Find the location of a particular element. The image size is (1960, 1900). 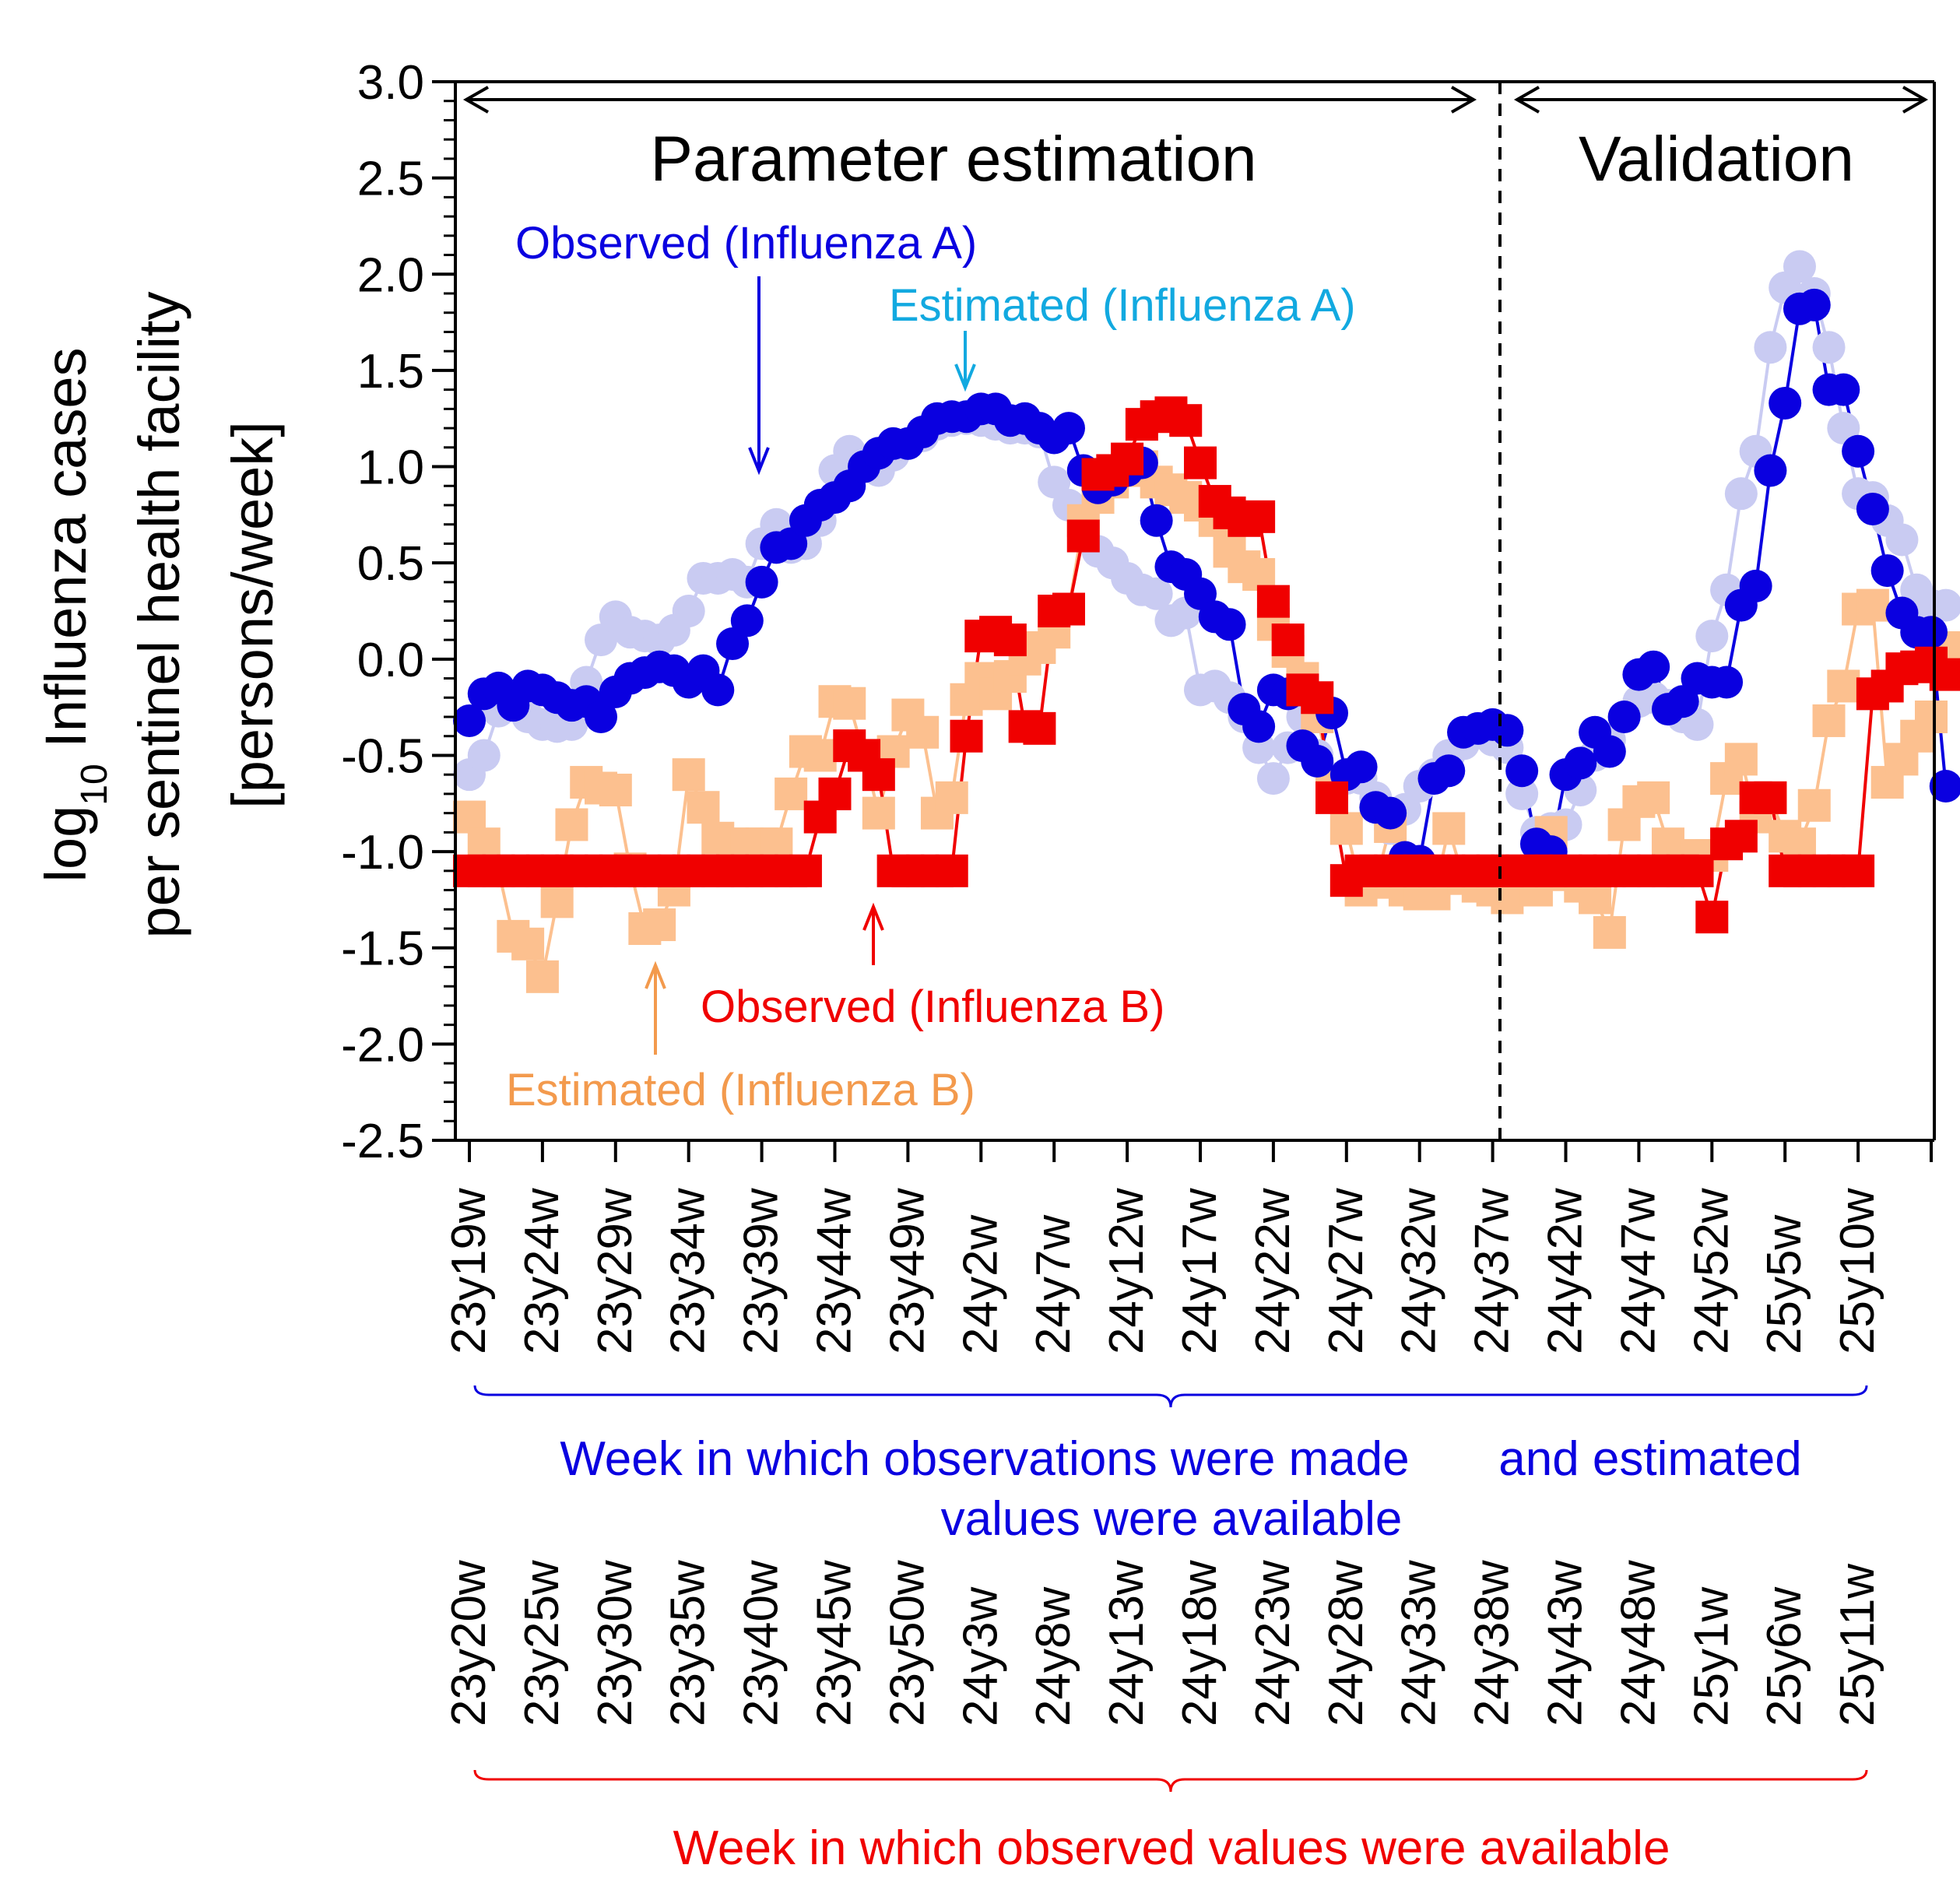

arrow-validation-head-right is located at coordinates (1915, 100).